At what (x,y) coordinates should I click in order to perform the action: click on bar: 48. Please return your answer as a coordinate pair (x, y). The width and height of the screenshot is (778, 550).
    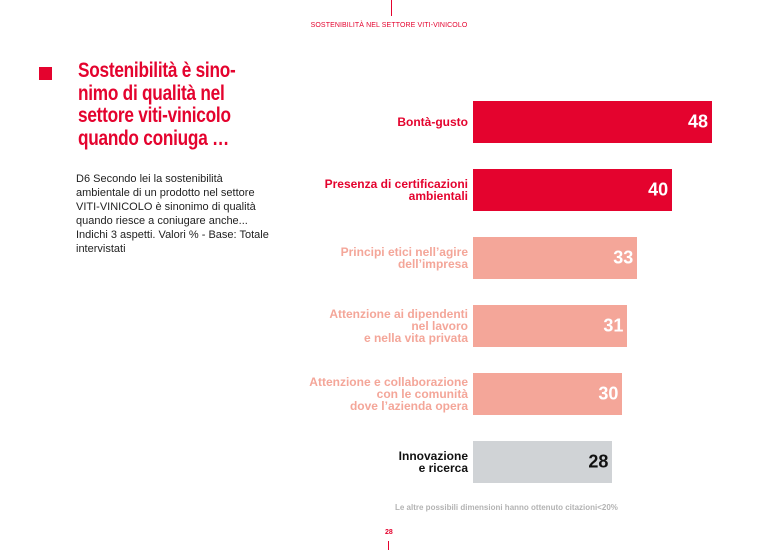
    Looking at the image, I should click on (593, 122).